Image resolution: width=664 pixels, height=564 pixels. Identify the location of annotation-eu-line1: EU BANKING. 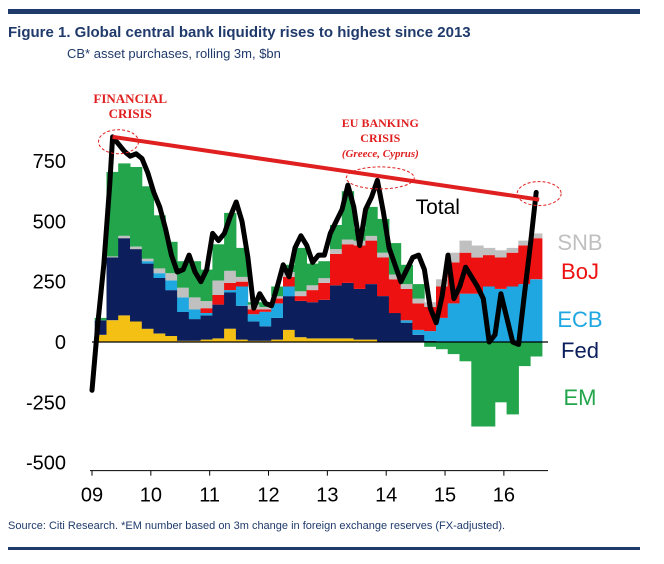
(380, 123).